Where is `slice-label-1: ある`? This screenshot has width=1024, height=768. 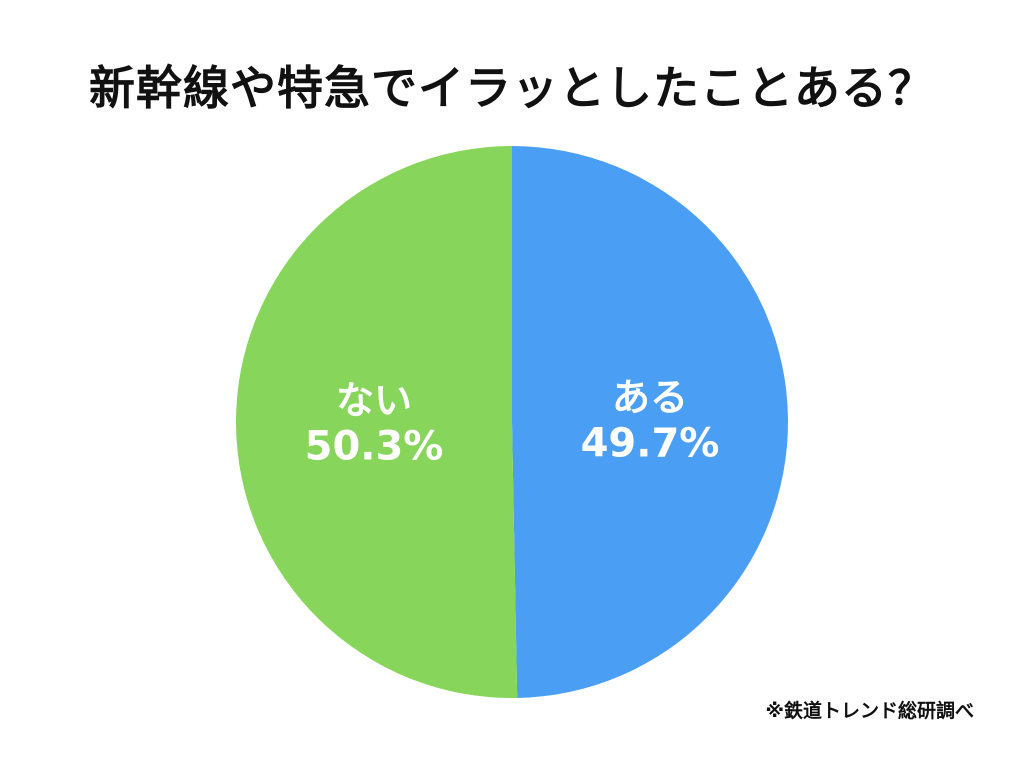 slice-label-1: ある is located at coordinates (650, 398).